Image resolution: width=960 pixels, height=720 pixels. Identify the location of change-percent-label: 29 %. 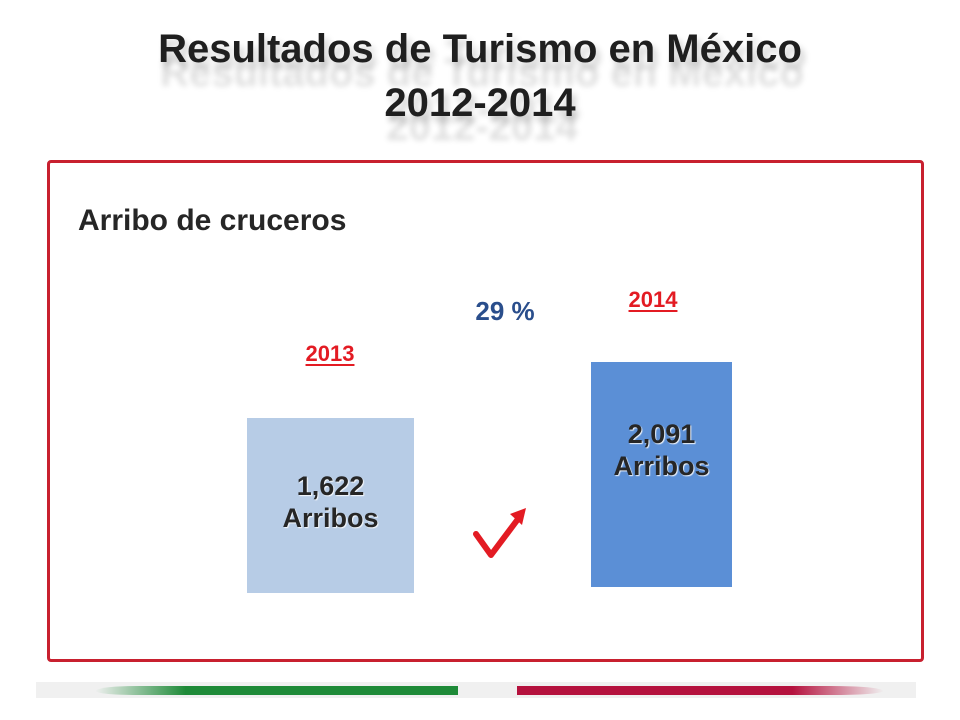
(505, 311).